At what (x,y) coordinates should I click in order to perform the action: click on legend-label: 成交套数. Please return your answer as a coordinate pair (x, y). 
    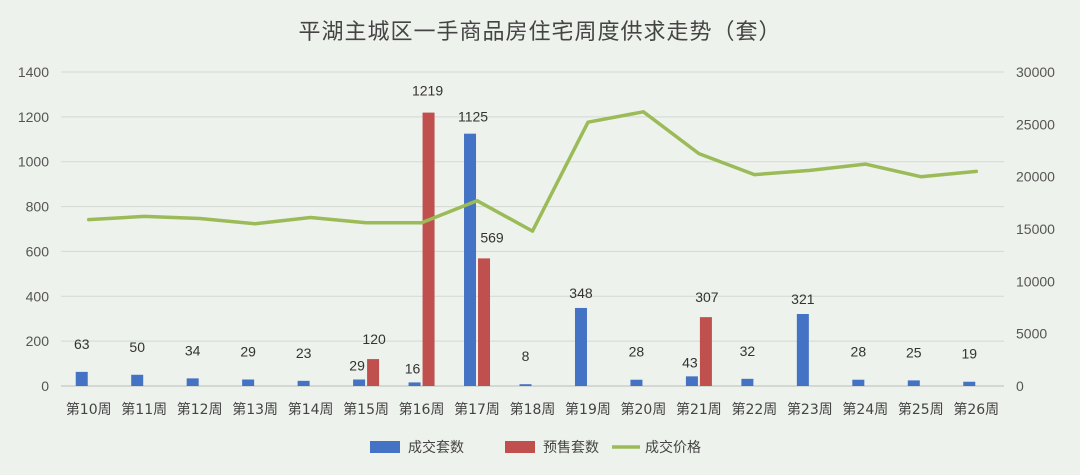
    Looking at the image, I should click on (436, 447).